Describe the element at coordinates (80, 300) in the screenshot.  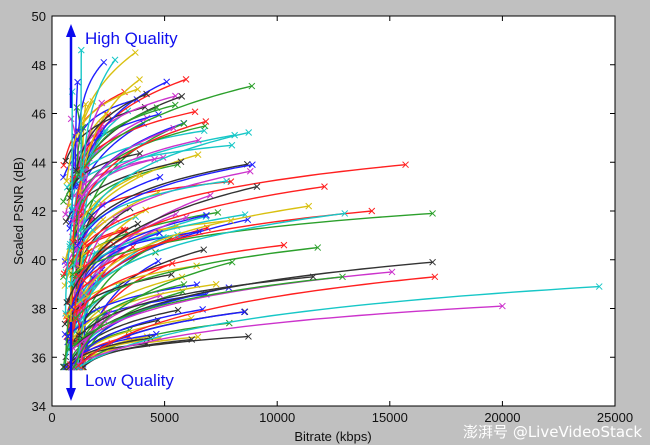
I see `start-marker-h8` at that location.